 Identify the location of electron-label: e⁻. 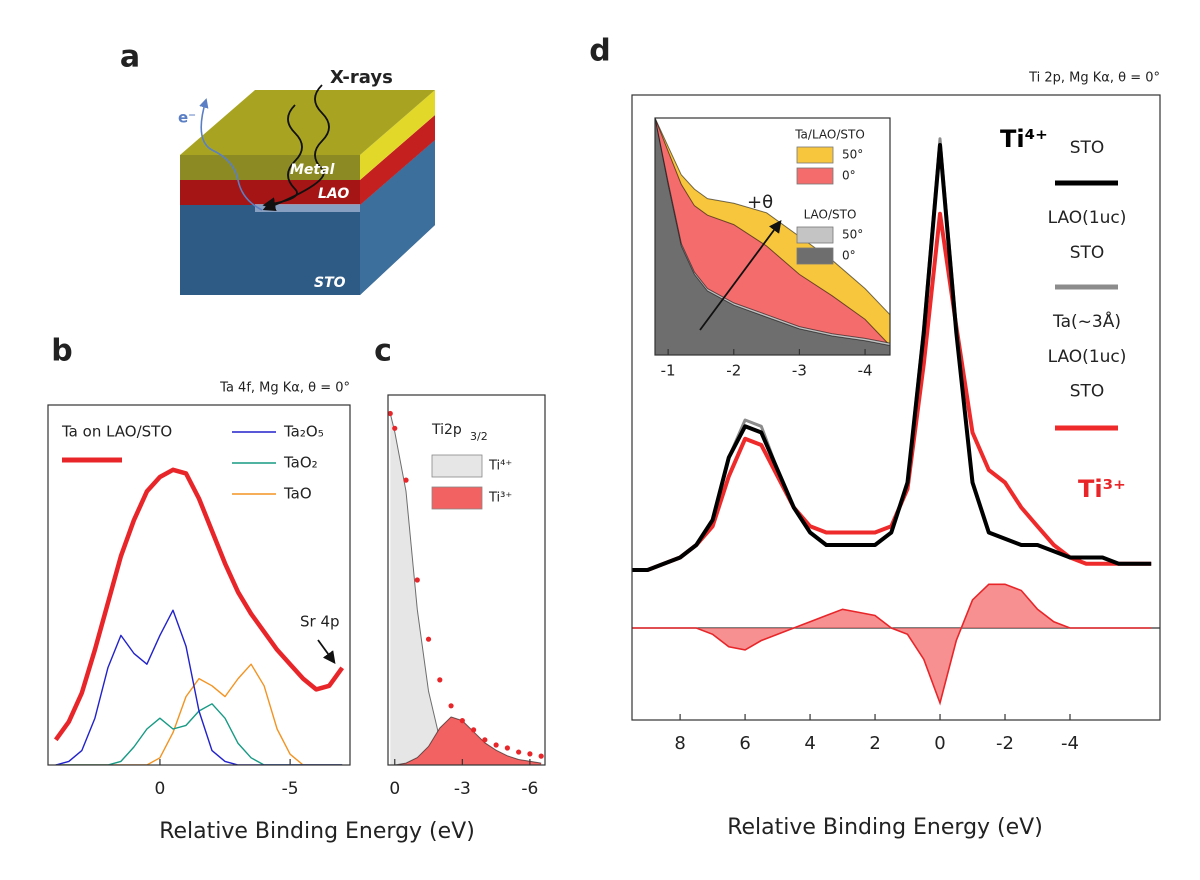
(187, 118).